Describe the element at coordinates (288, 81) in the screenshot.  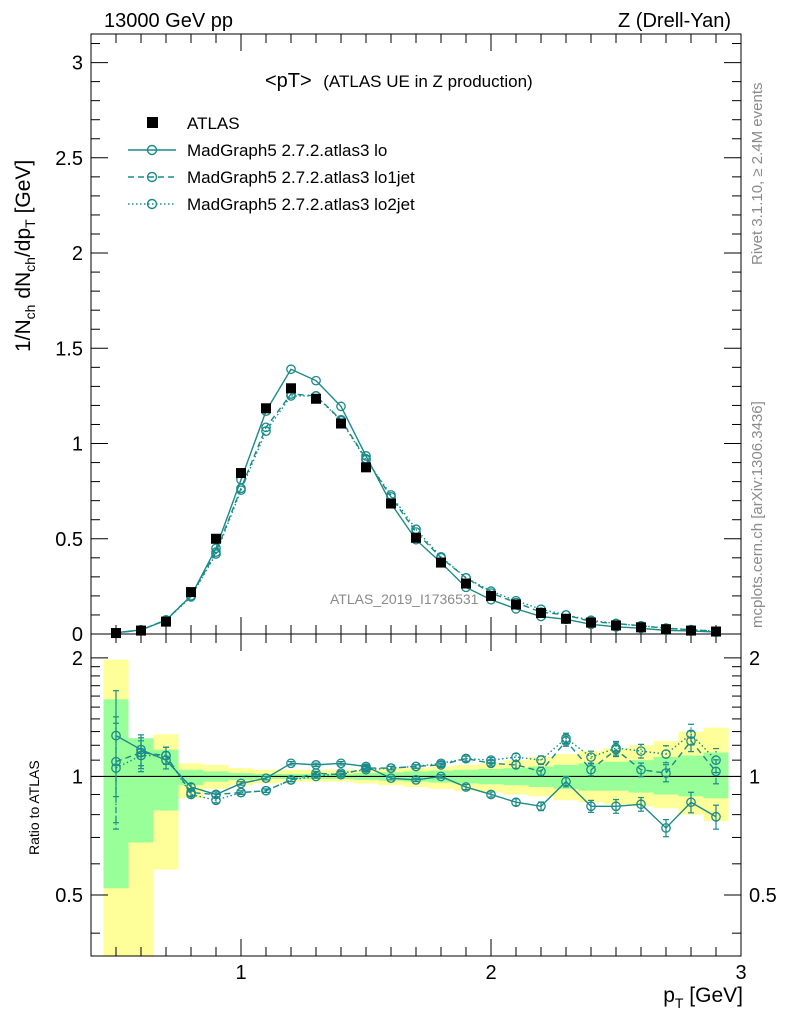
I see `plot-title: <pT>` at that location.